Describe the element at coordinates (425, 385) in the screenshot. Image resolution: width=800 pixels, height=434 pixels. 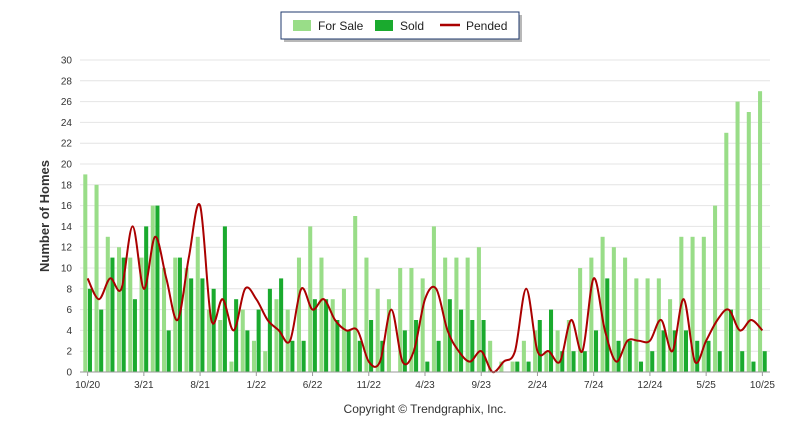
I see `x-tick-label: 4/23` at that location.